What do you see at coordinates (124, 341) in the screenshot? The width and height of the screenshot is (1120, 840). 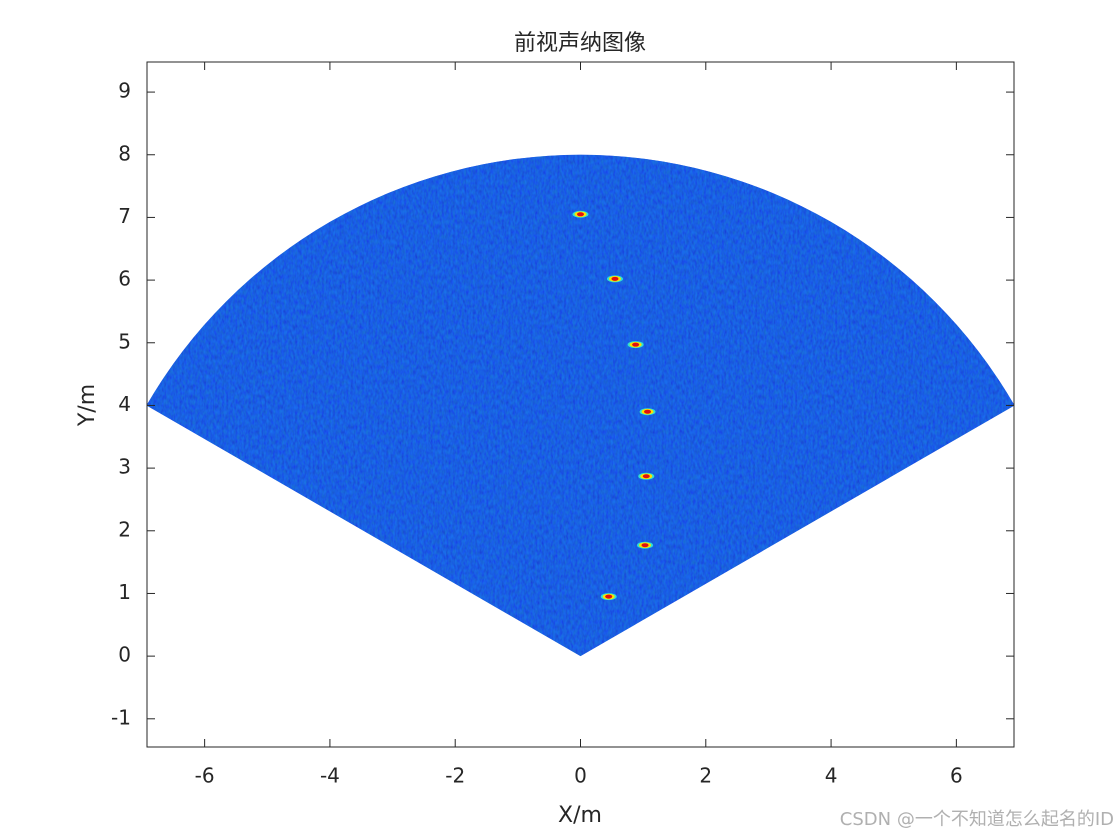 I see `y-tick-label: 5` at bounding box center [124, 341].